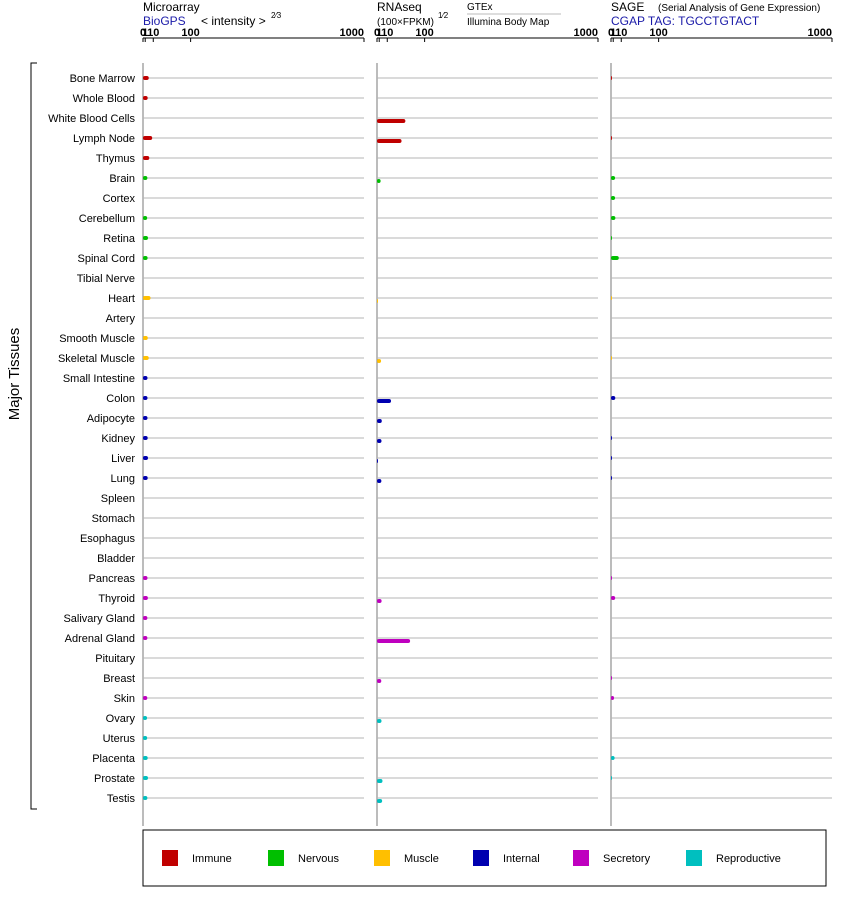 The image size is (842, 900). What do you see at coordinates (145, 98) in the screenshot?
I see `bar-whole-blood` at bounding box center [145, 98].